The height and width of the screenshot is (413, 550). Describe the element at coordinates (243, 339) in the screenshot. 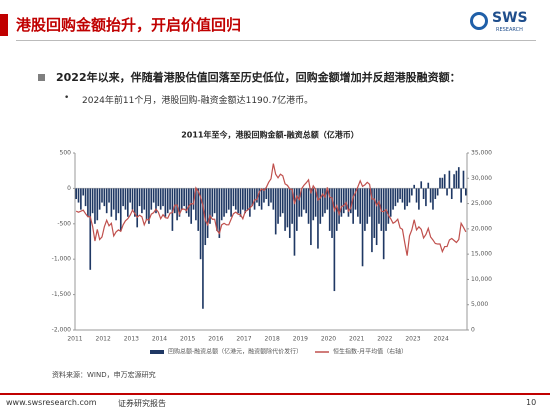

I see `x-tick-label: 2017` at that location.